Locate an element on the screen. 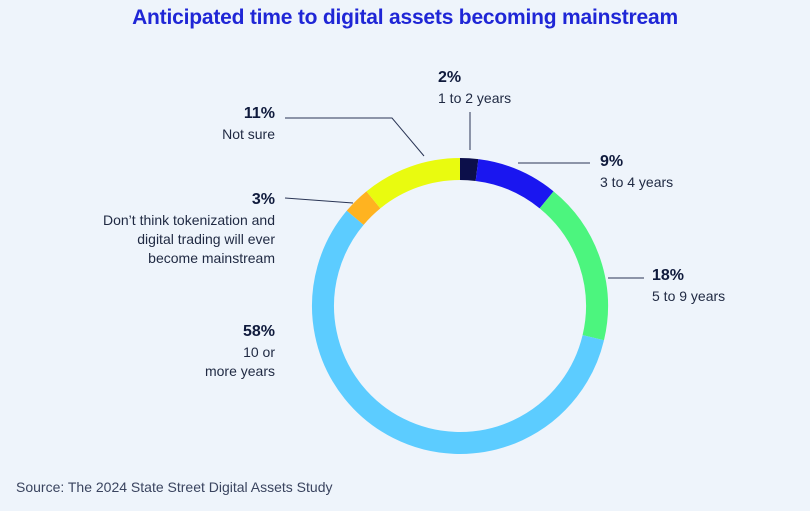 The height and width of the screenshot is (511, 810). slice-category-label: digital trading will ever is located at coordinates (206, 239).